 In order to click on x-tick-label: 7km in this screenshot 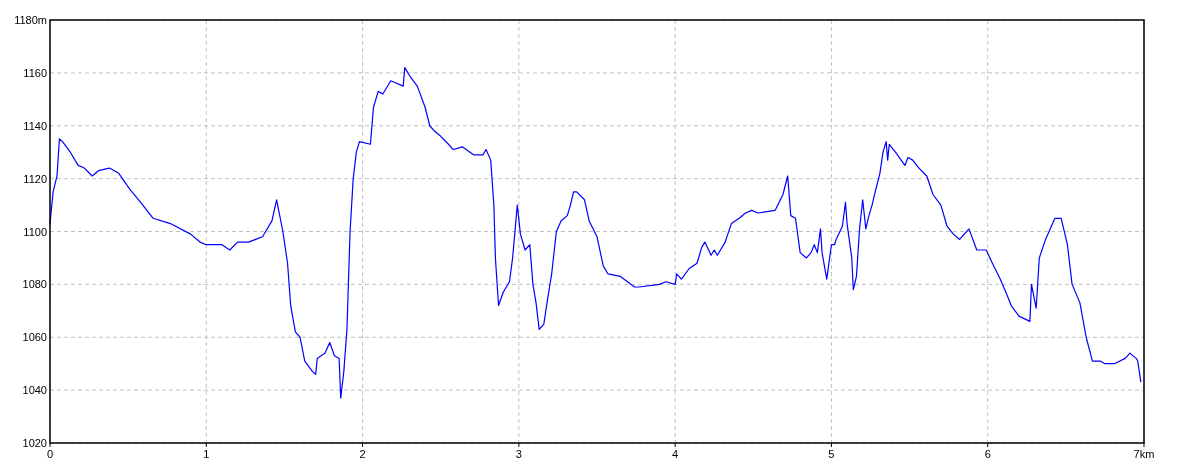, I will do `click(1144, 454)`.